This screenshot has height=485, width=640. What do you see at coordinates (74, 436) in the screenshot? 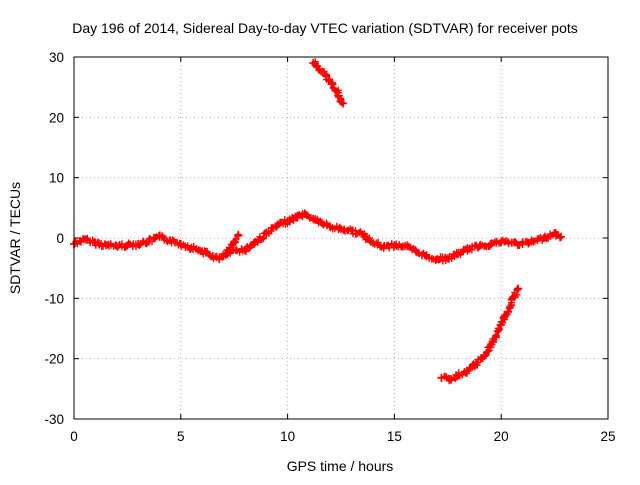
I see `x-tick-label: 0` at bounding box center [74, 436].